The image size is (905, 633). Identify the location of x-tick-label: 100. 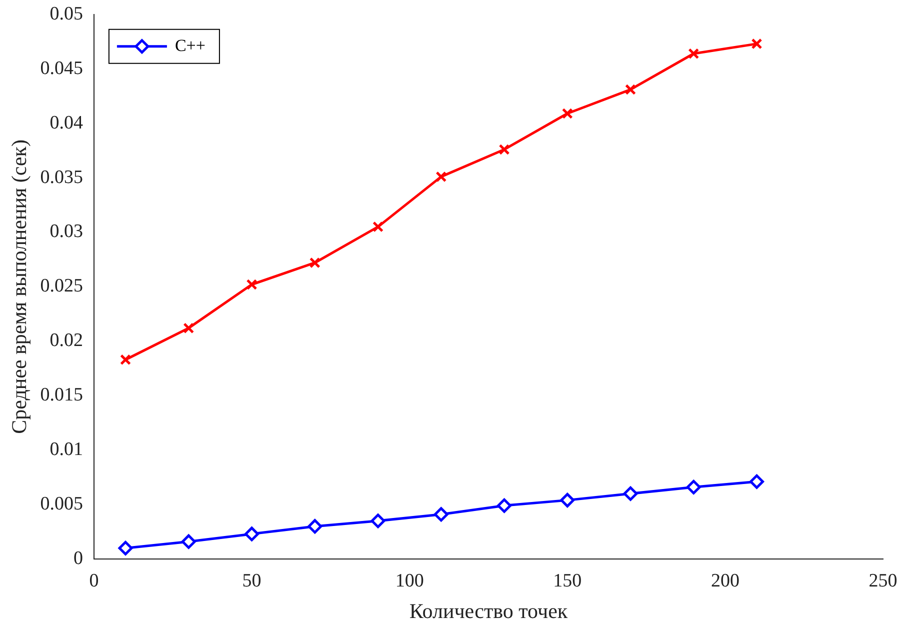
(409, 581).